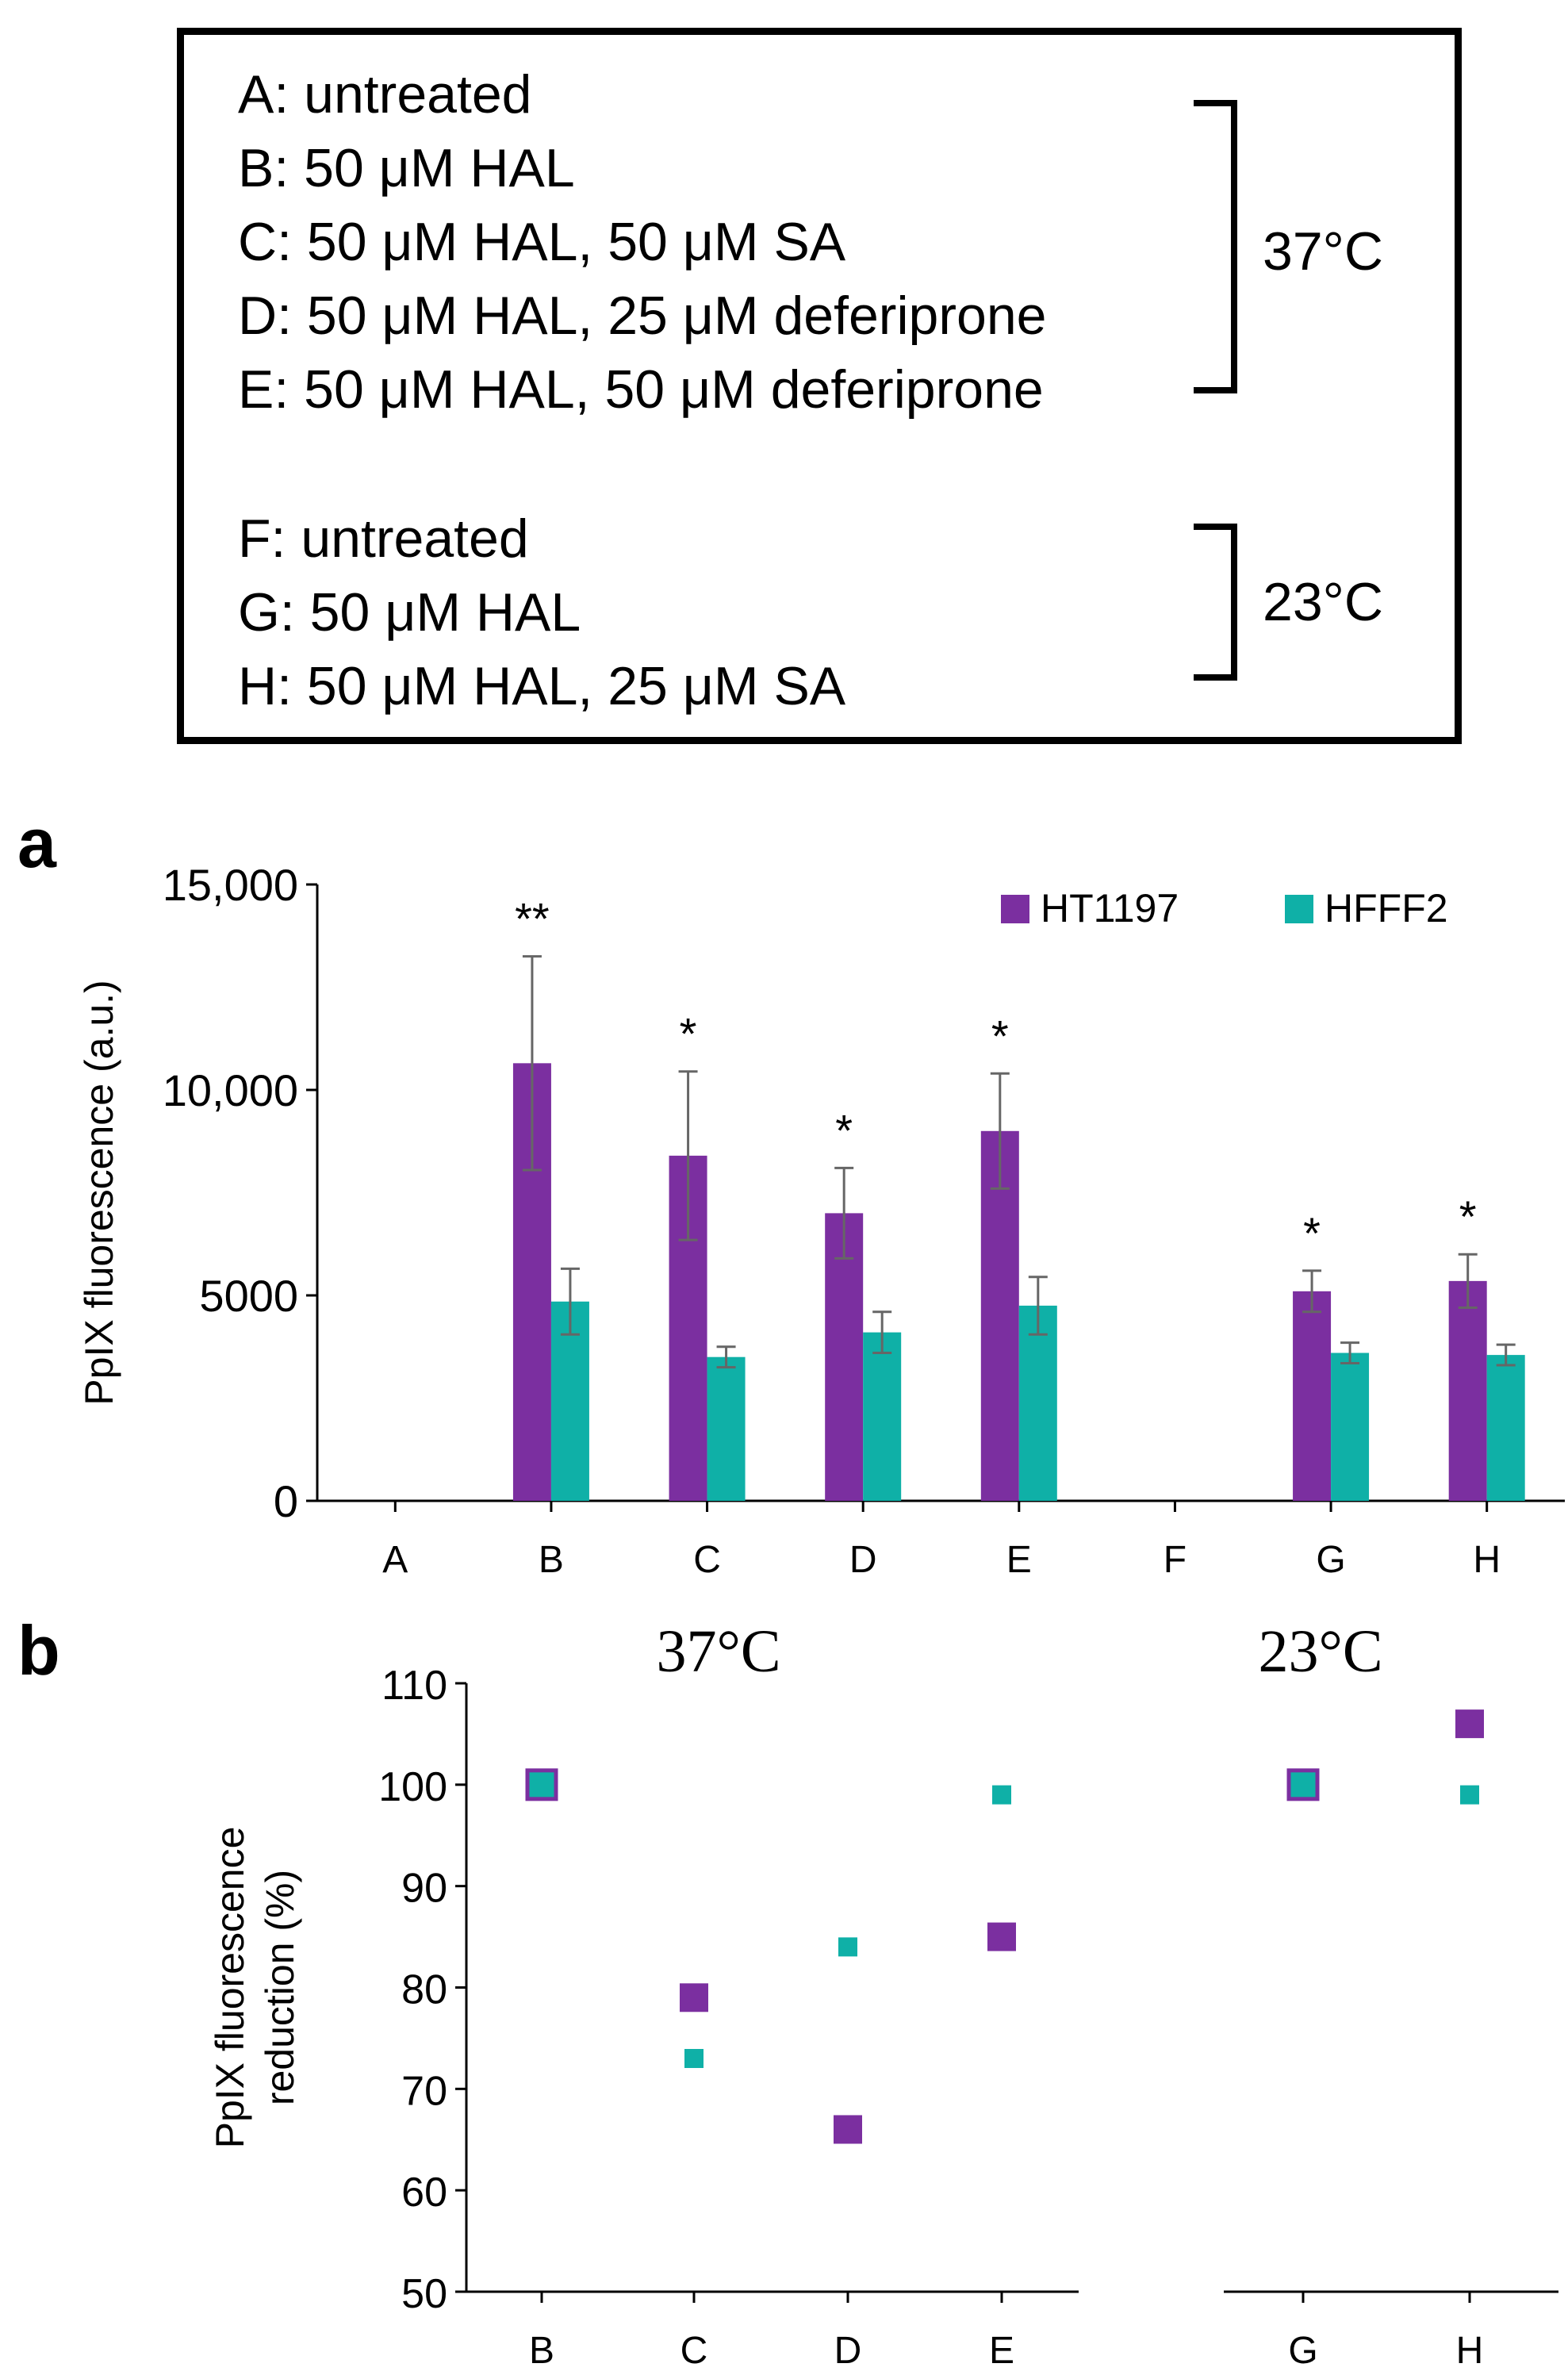 Image resolution: width=1568 pixels, height=2375 pixels. What do you see at coordinates (551, 1560) in the screenshot?
I see `a-x-tick-label: B` at bounding box center [551, 1560].